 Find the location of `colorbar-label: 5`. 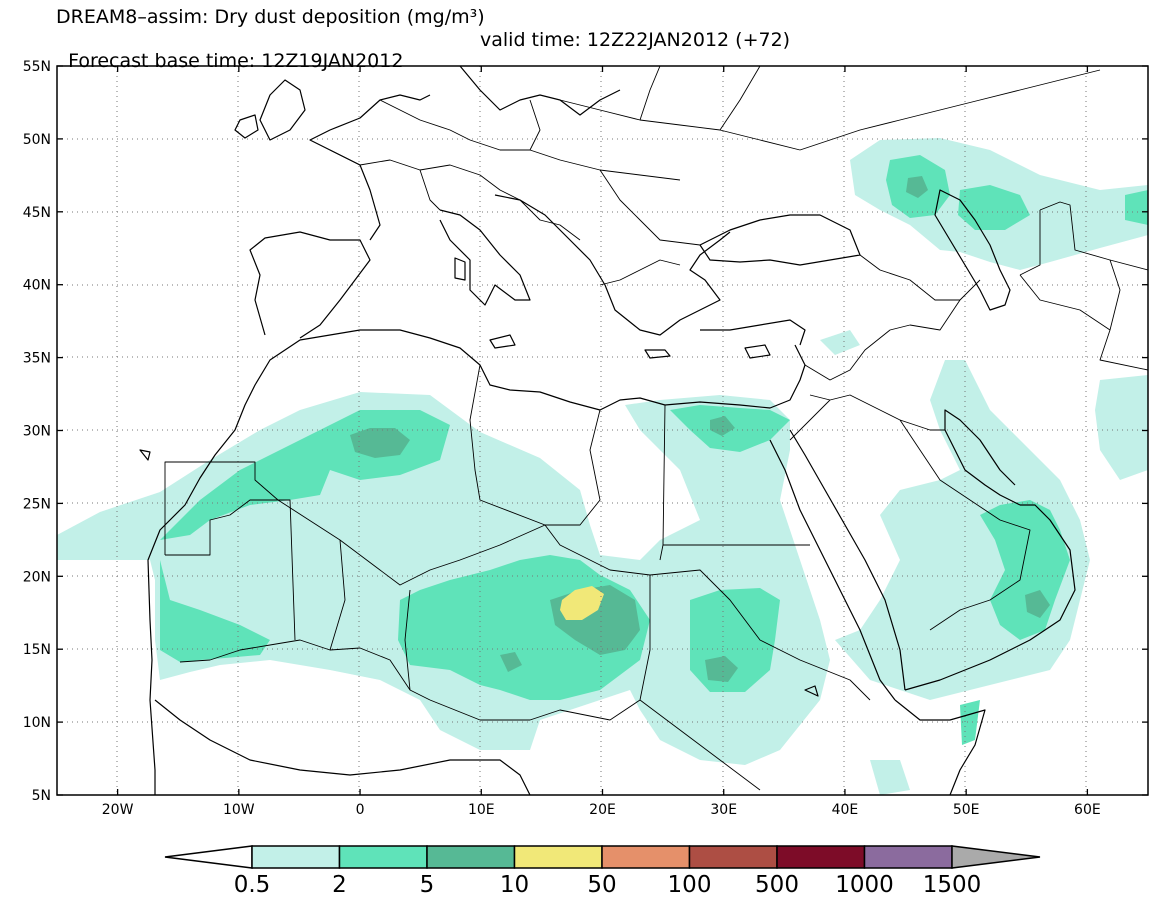

colorbar-label: 5 is located at coordinates (427, 885).